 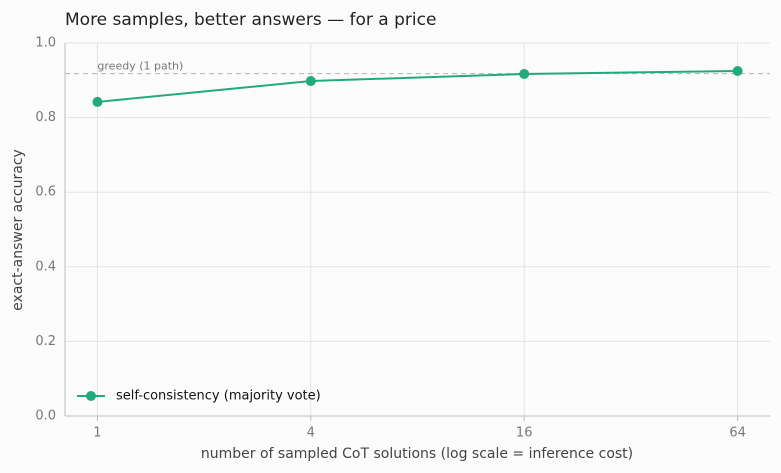 What do you see at coordinates (45, 341) in the screenshot?
I see `y-tick-label: 0.2` at bounding box center [45, 341].